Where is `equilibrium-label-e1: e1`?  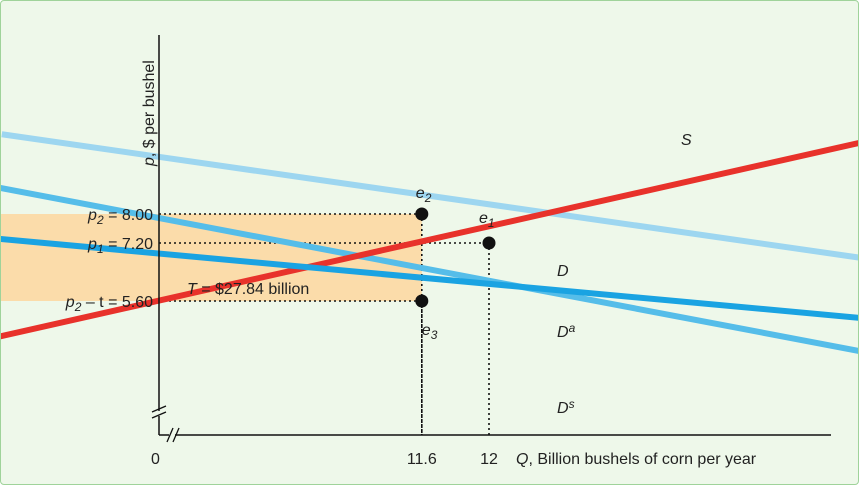
equilibrium-label-e1: e1 is located at coordinates (487, 220).